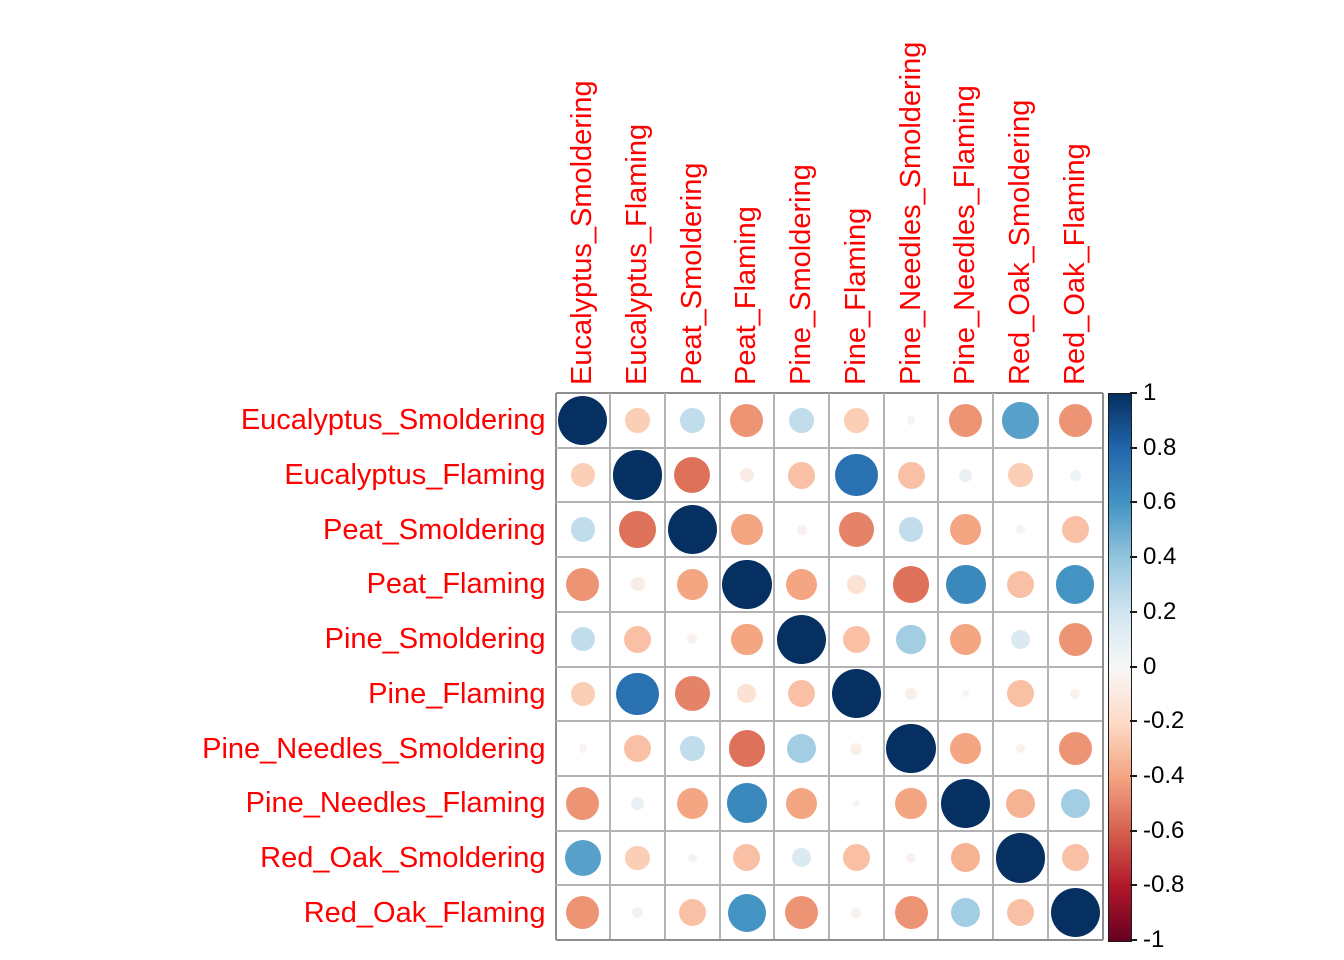 The image size is (1344, 960). Describe the element at coordinates (424, 912) in the screenshot. I see `row-label: Red_Oak_Flaming` at that location.